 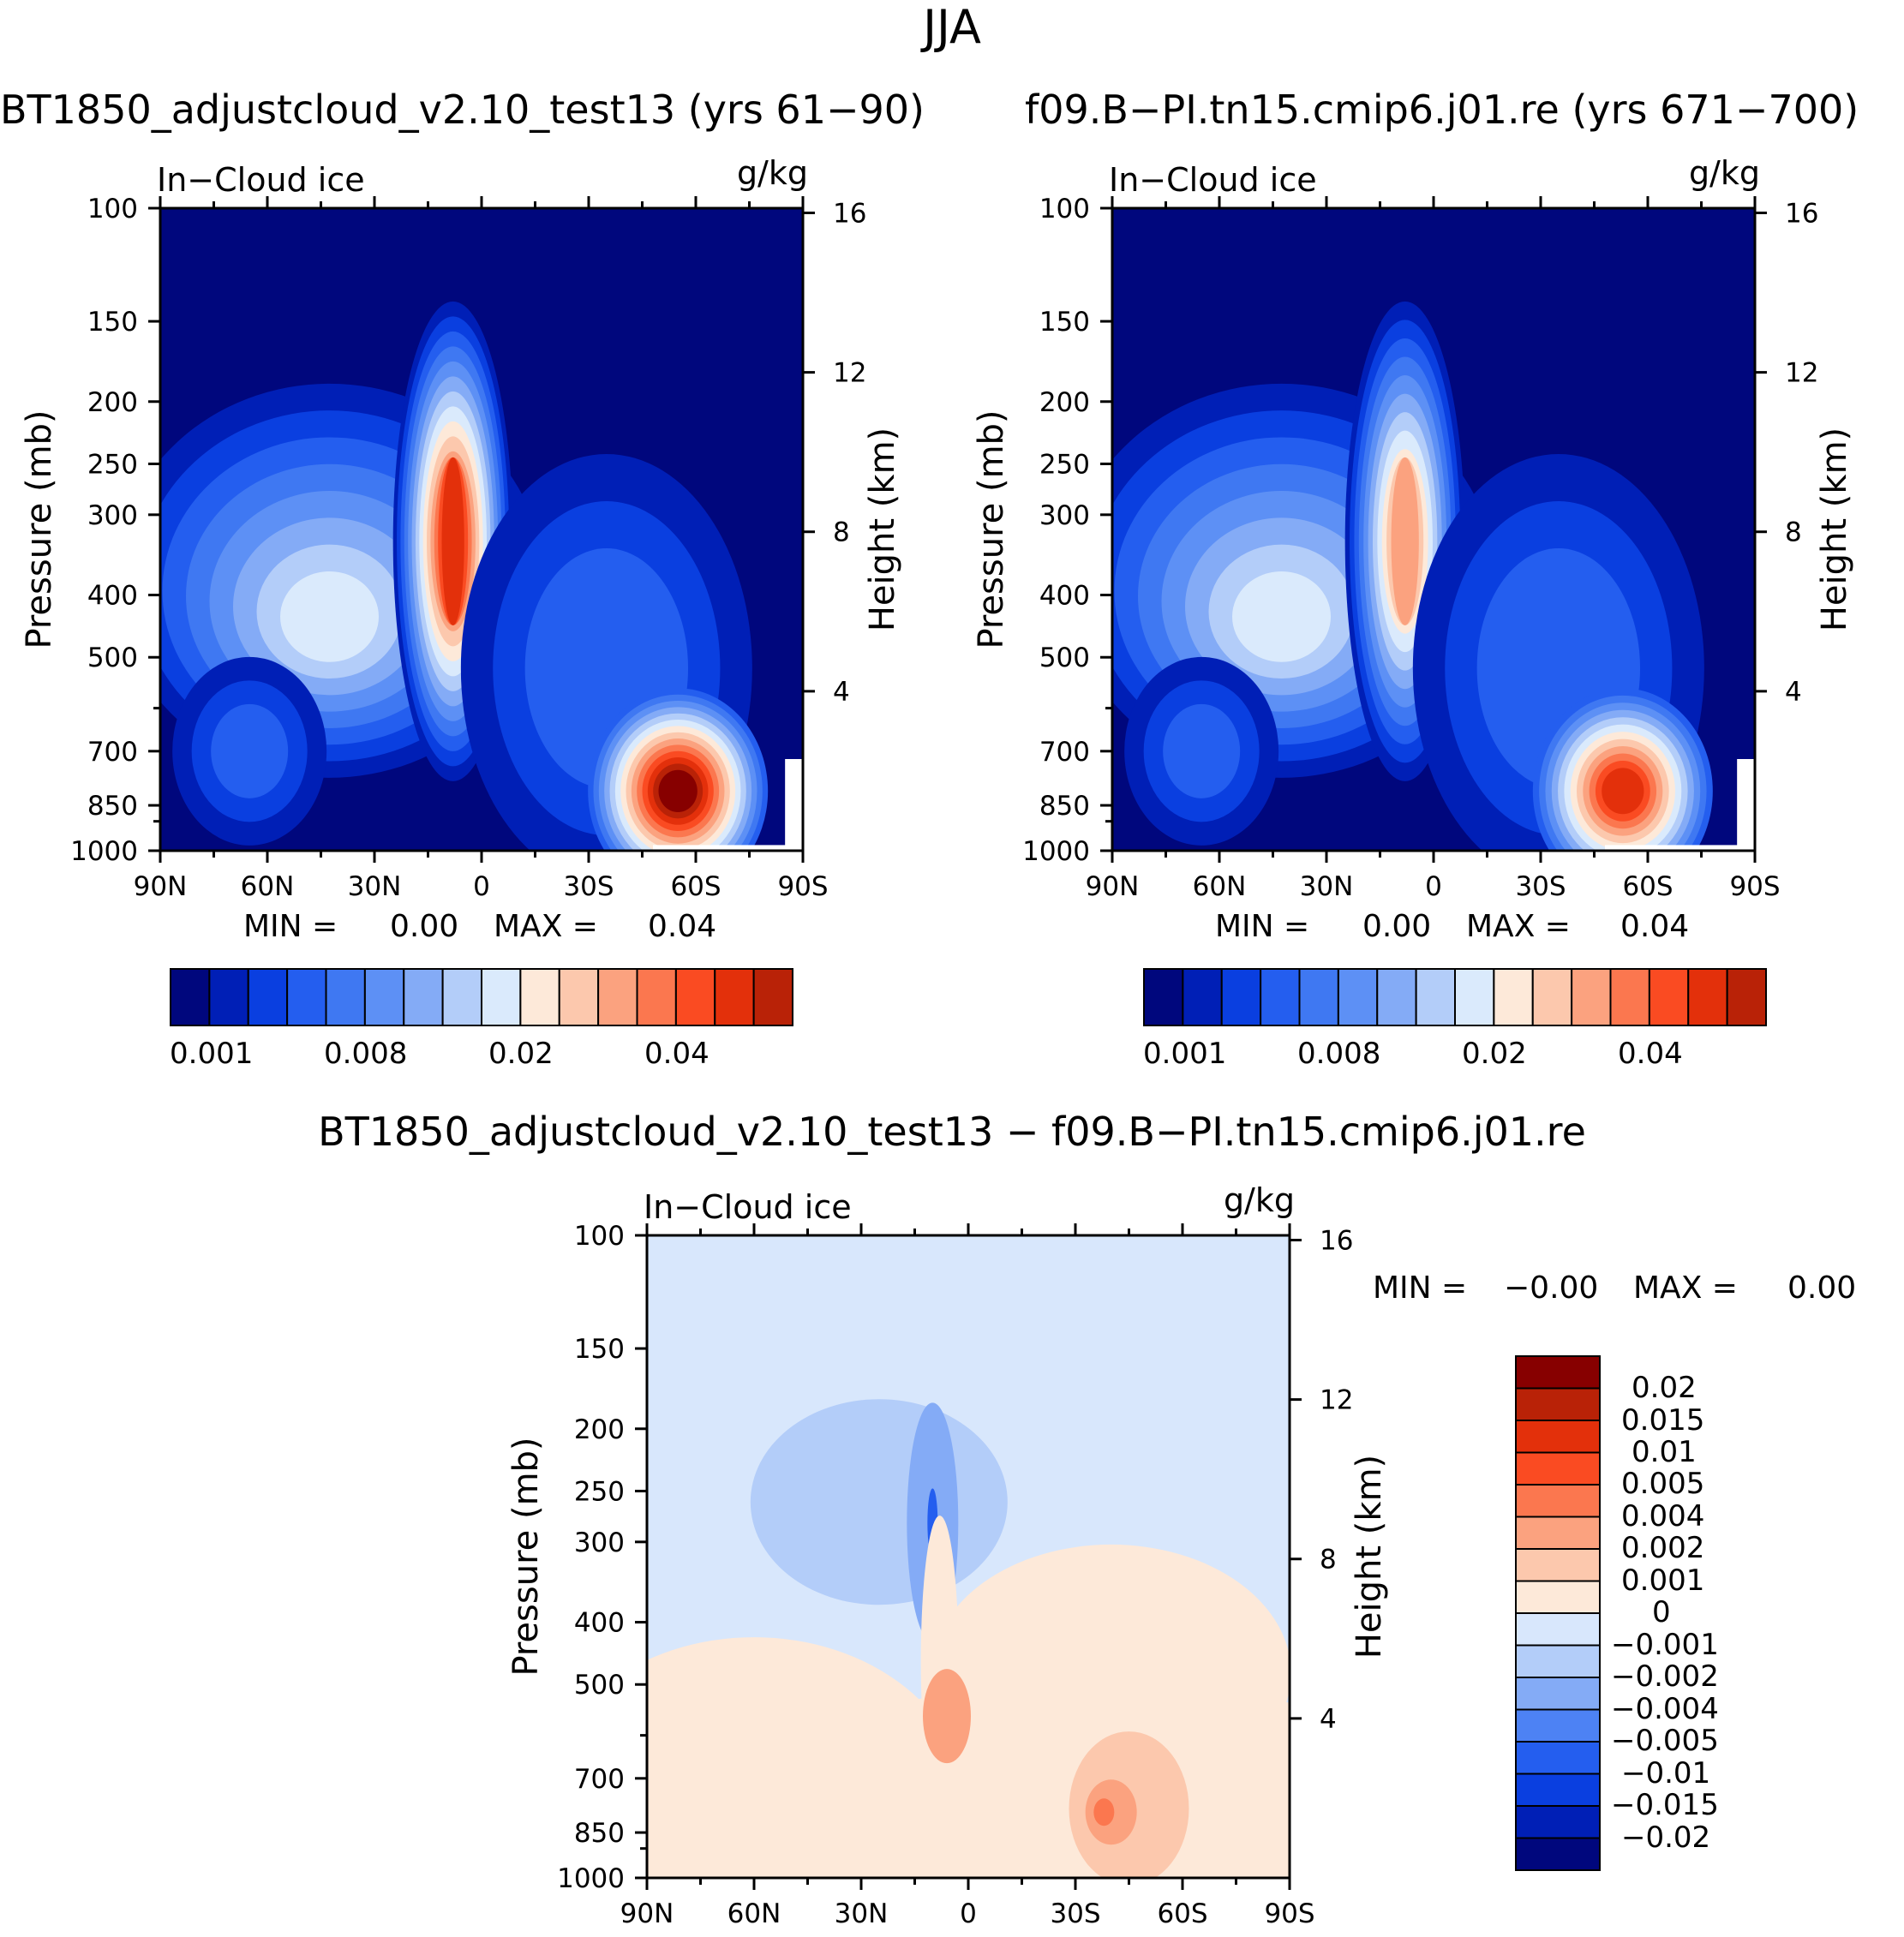 I want to click on positive-sh-mid, so click(x=1110, y=1673).